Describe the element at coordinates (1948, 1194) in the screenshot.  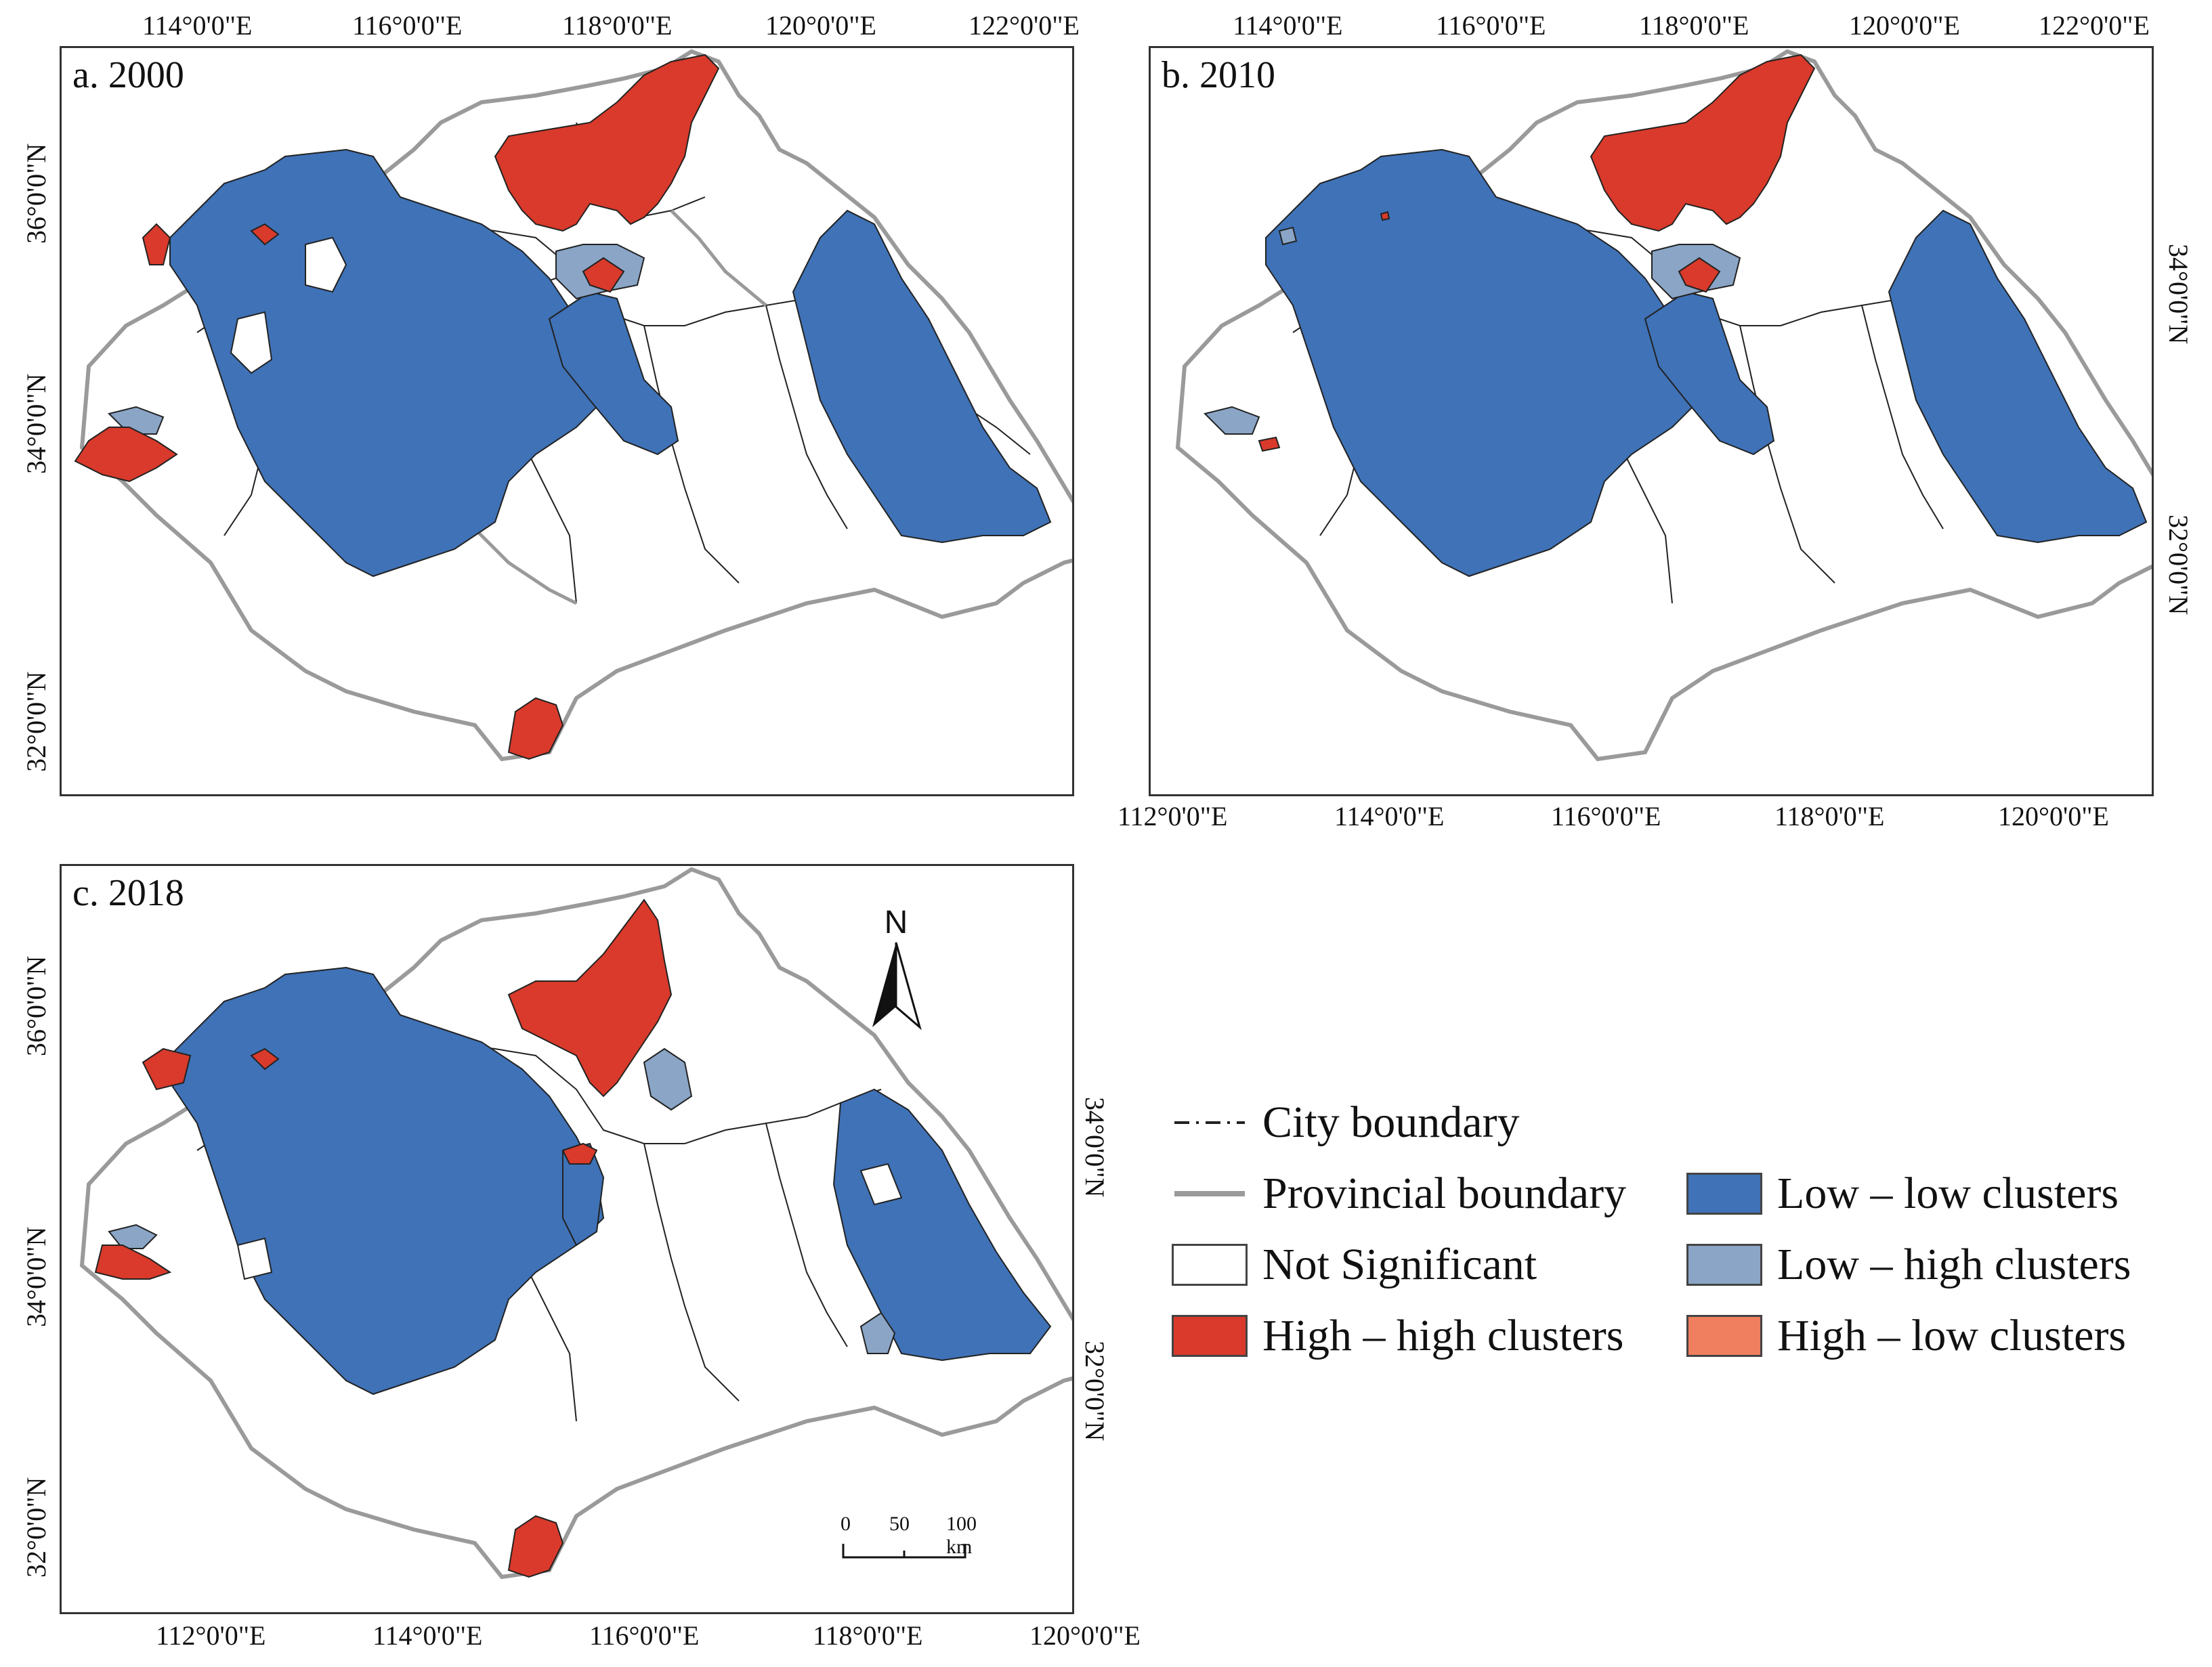
I see `legend-label: Low – low clusters` at that location.